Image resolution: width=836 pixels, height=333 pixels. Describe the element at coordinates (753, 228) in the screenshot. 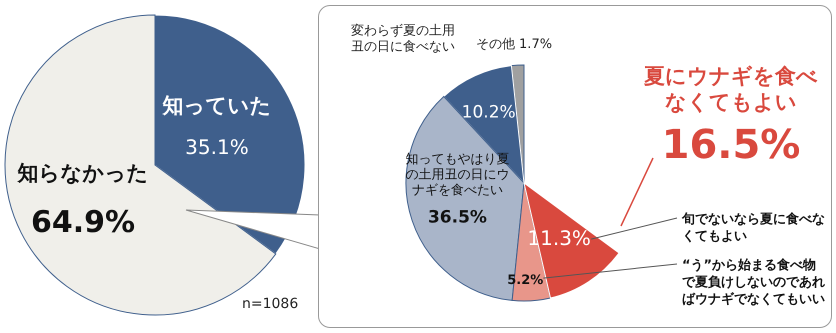

I see `slice-label: 旬でないなら夏に食べなくてもよい` at that location.